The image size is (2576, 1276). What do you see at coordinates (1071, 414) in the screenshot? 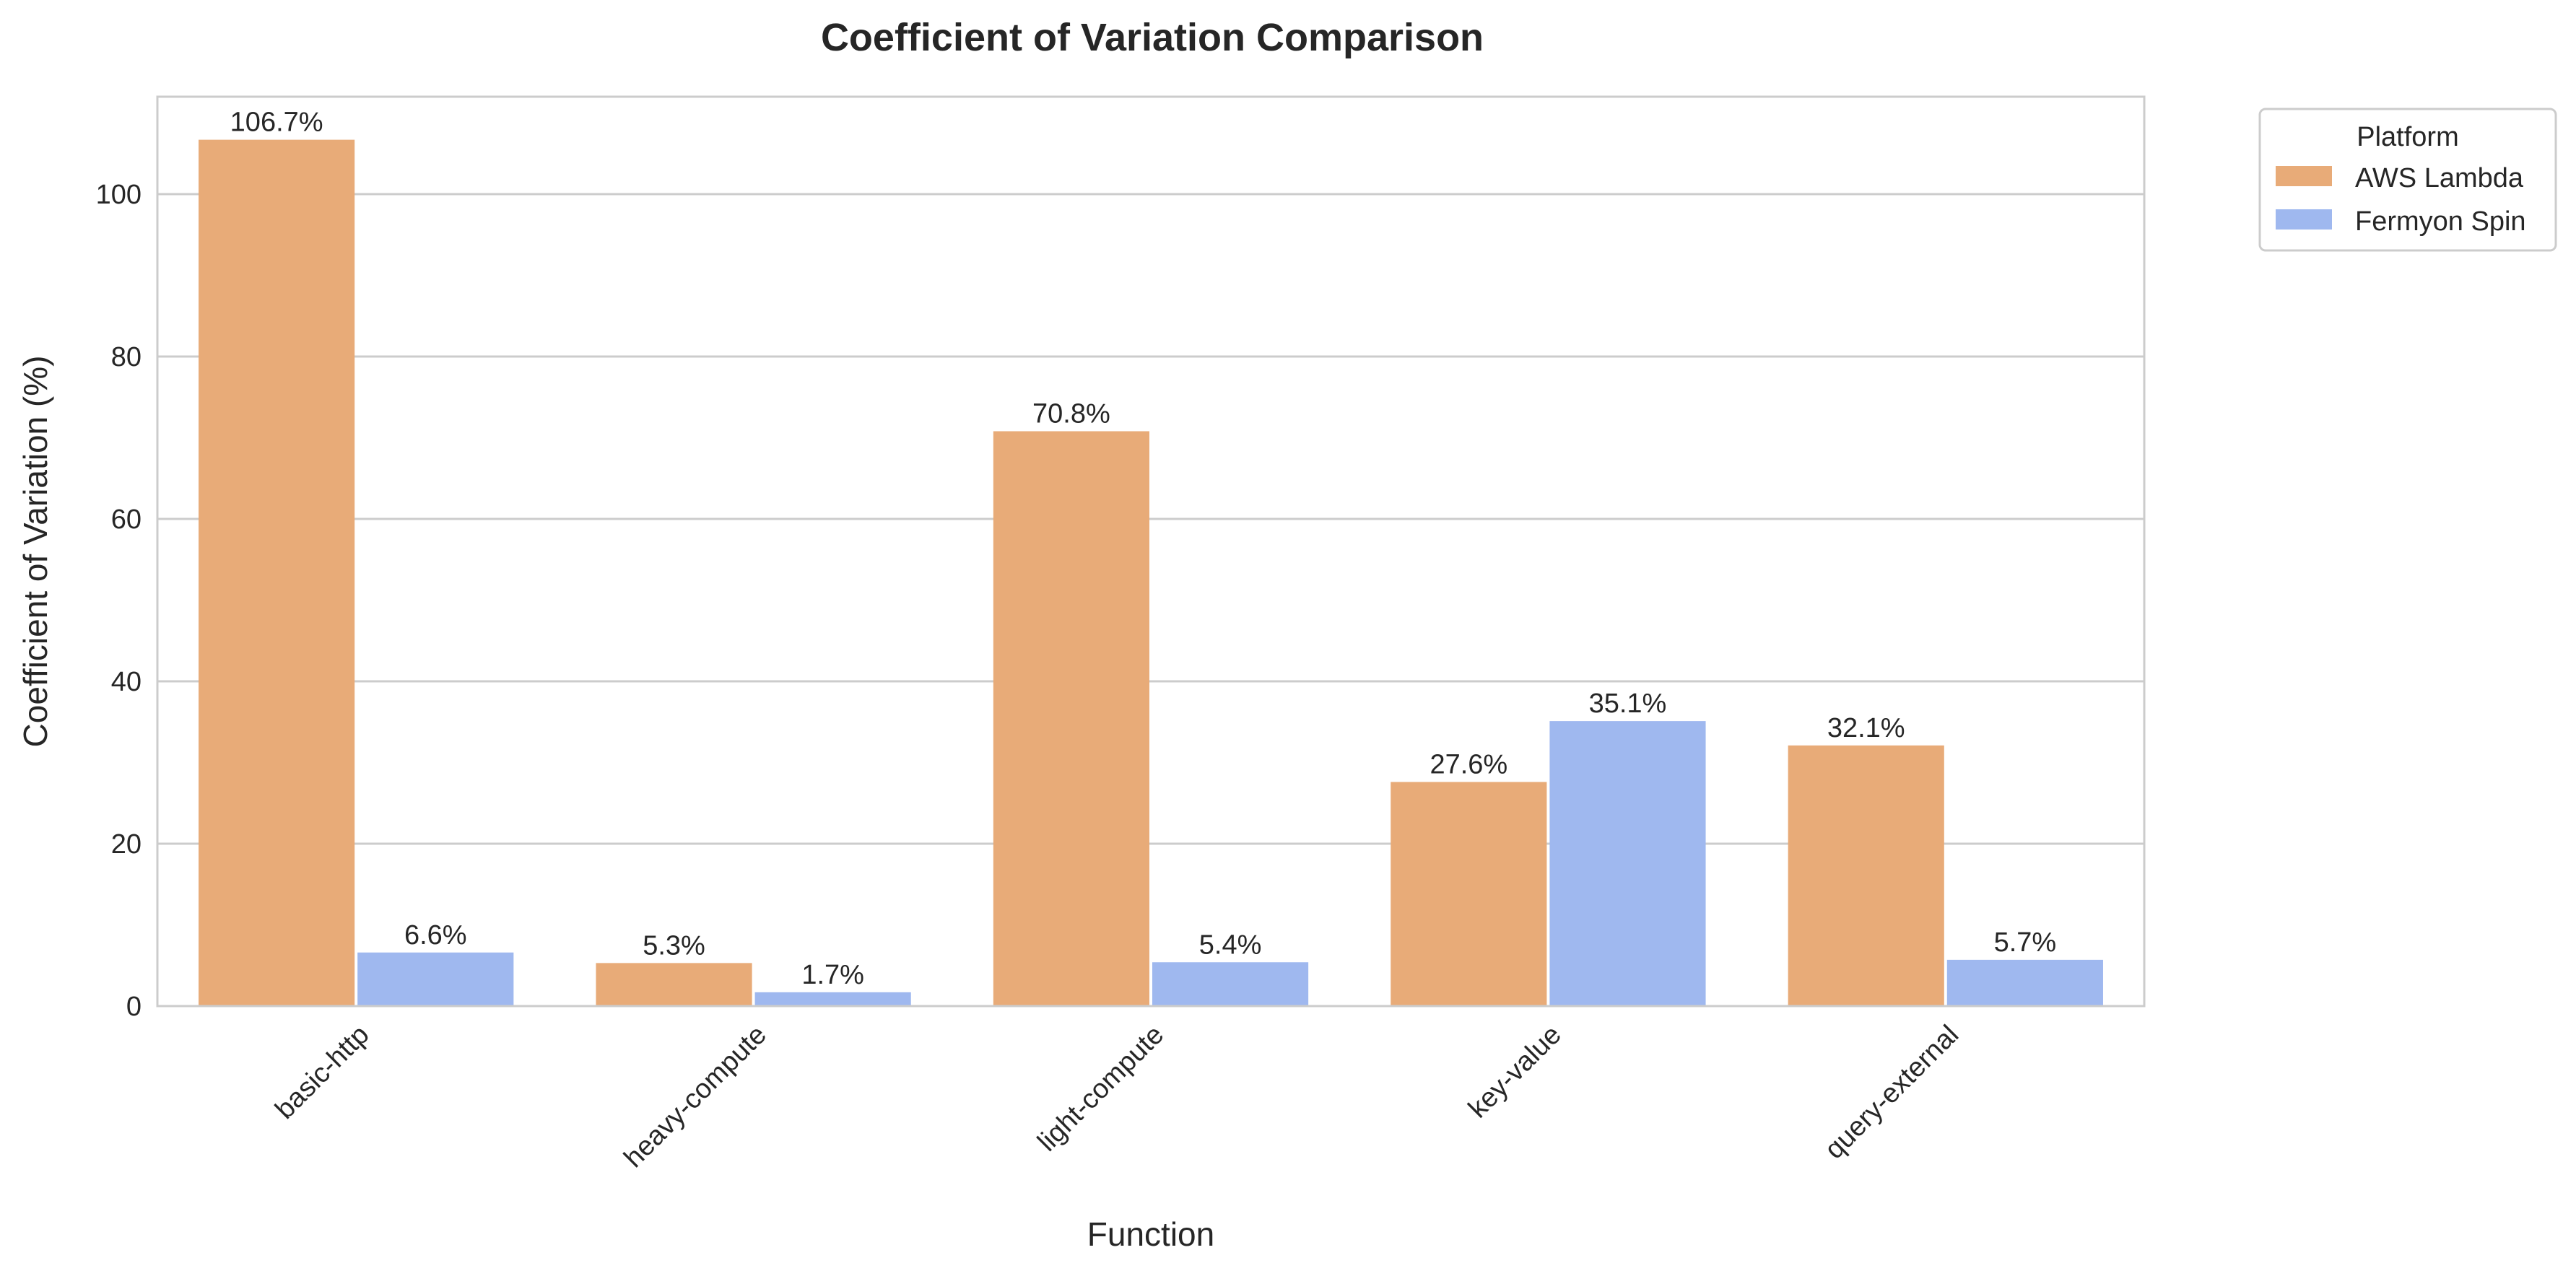
I see `value-label-aws-lambda-light-compute: 70.8%` at bounding box center [1071, 414].